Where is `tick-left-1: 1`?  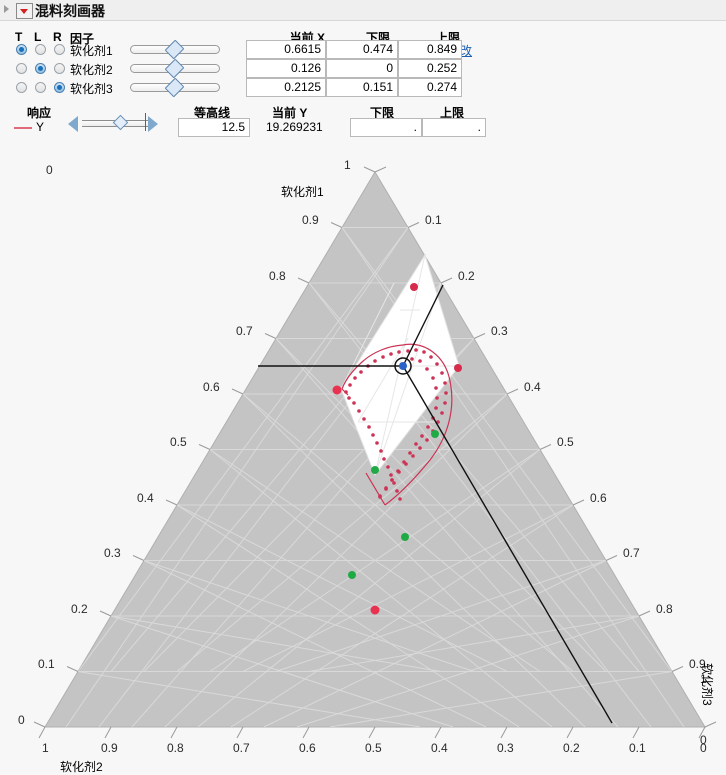
tick-left-1: 1 is located at coordinates (347, 165).